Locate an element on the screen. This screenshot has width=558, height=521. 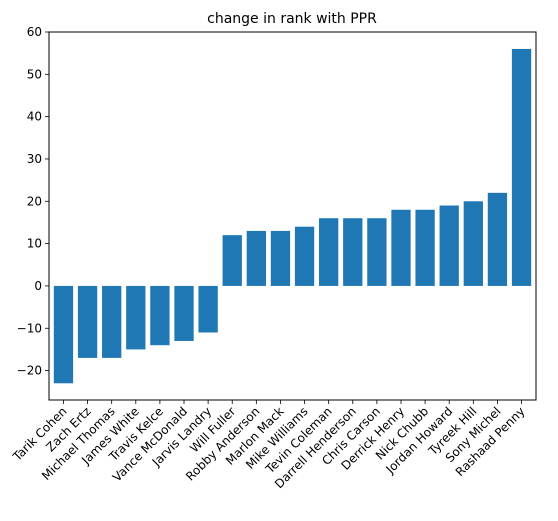
y-axis: −20 −10 0 10 20 30 40 50 60 is located at coordinates (33, 201).